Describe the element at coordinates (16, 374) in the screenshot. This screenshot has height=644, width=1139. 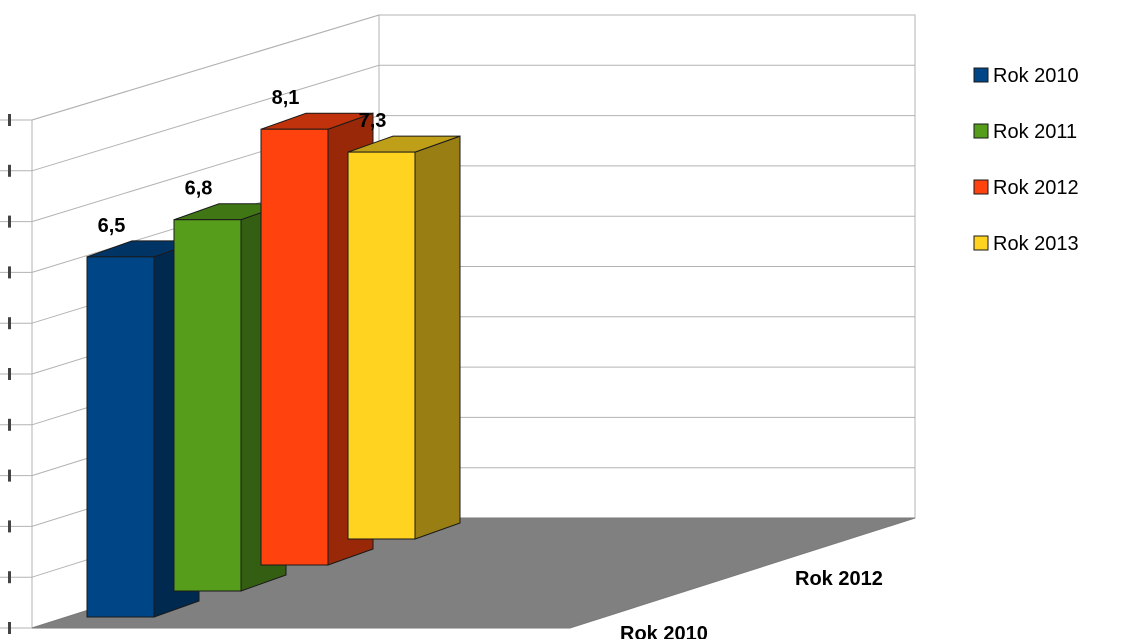
I see `y-axis-ticks` at that location.